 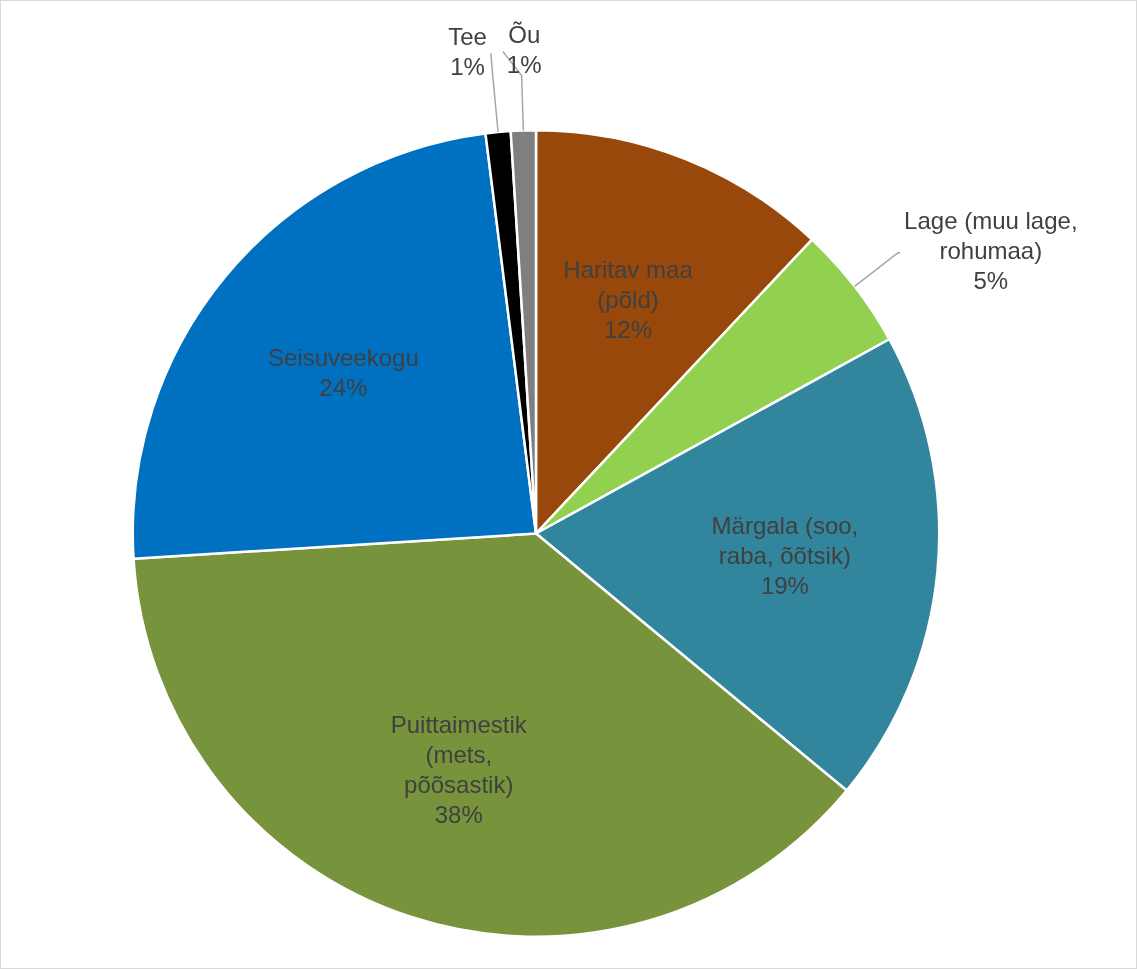 What do you see at coordinates (628, 284) in the screenshot?
I see `slice-label: Haritav maa (põld)` at bounding box center [628, 284].